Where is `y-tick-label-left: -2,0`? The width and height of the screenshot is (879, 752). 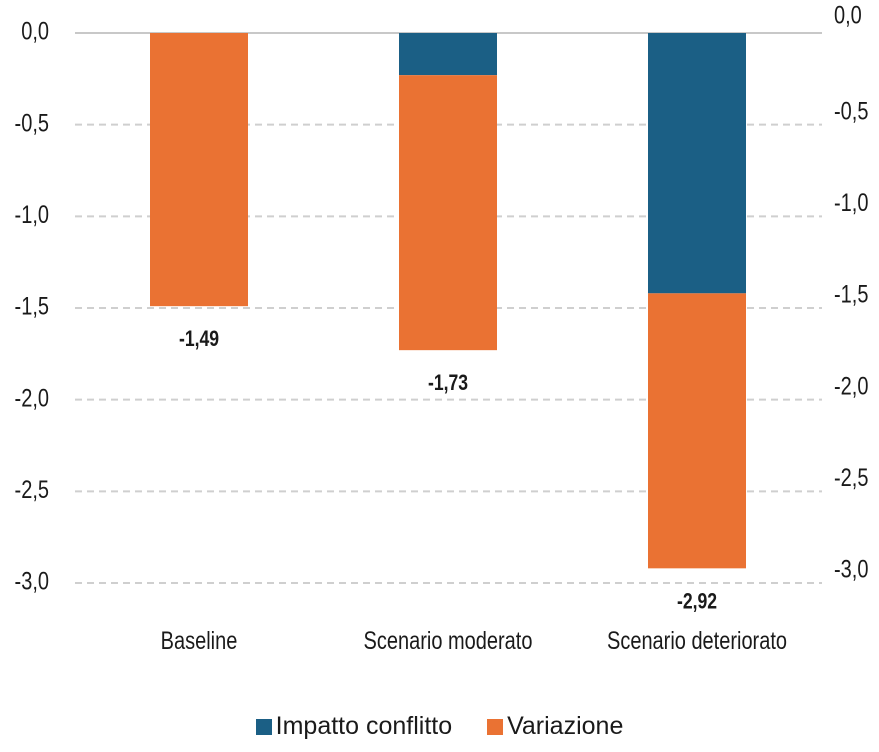 y-tick-label-left: -2,0 is located at coordinates (32, 398).